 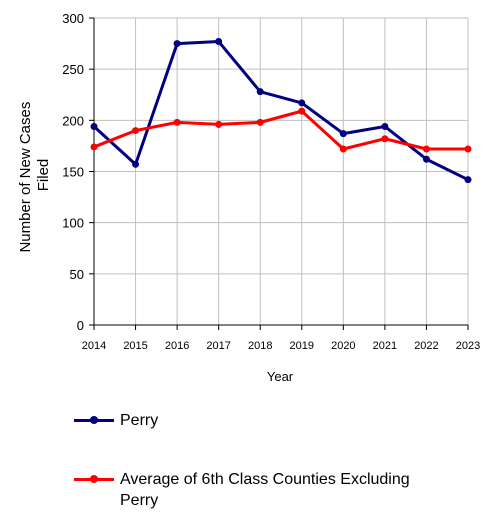 I want to click on legend-label-average-line-1: Average of 6th Class Counties Excluding, so click(x=265, y=479).